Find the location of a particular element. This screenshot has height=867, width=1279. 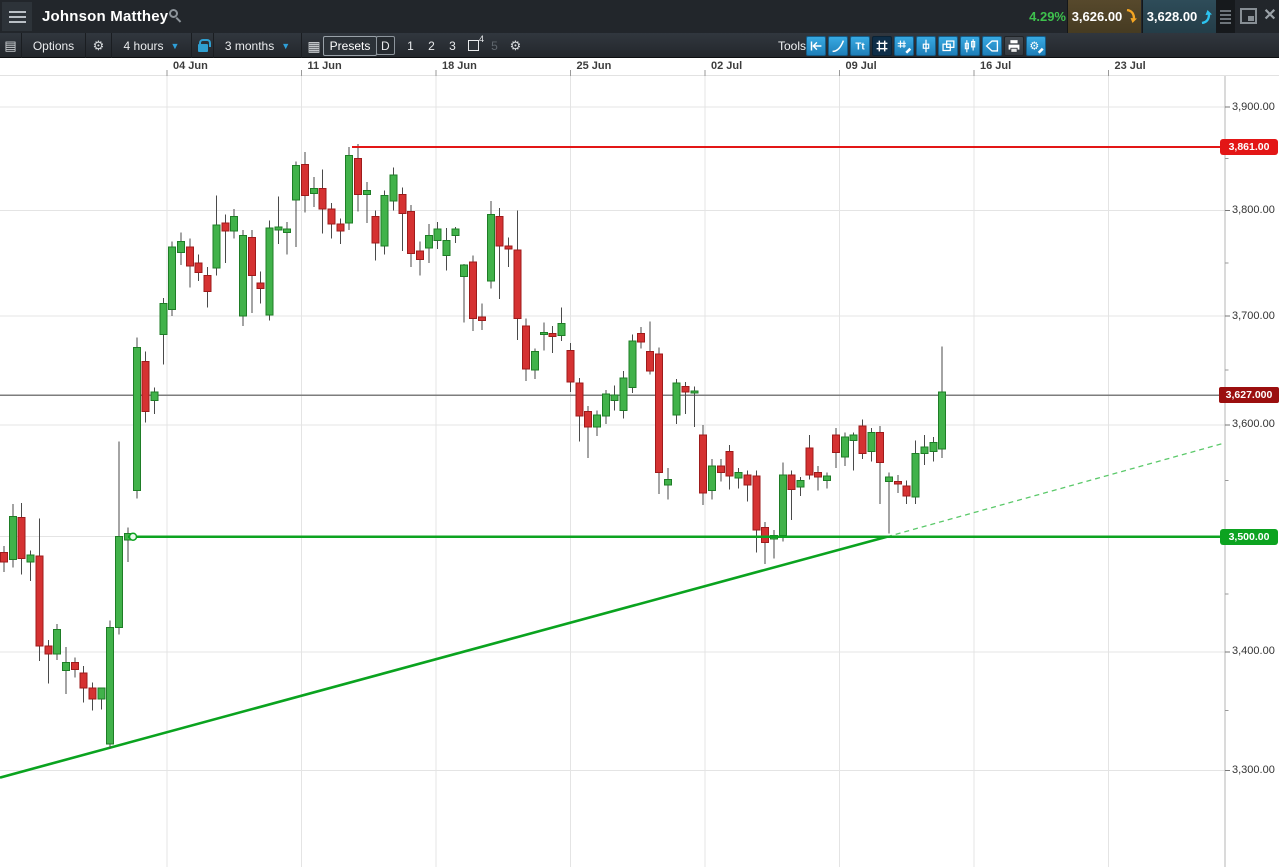

calendar-icon: ▦ is located at coordinates (314, 45).